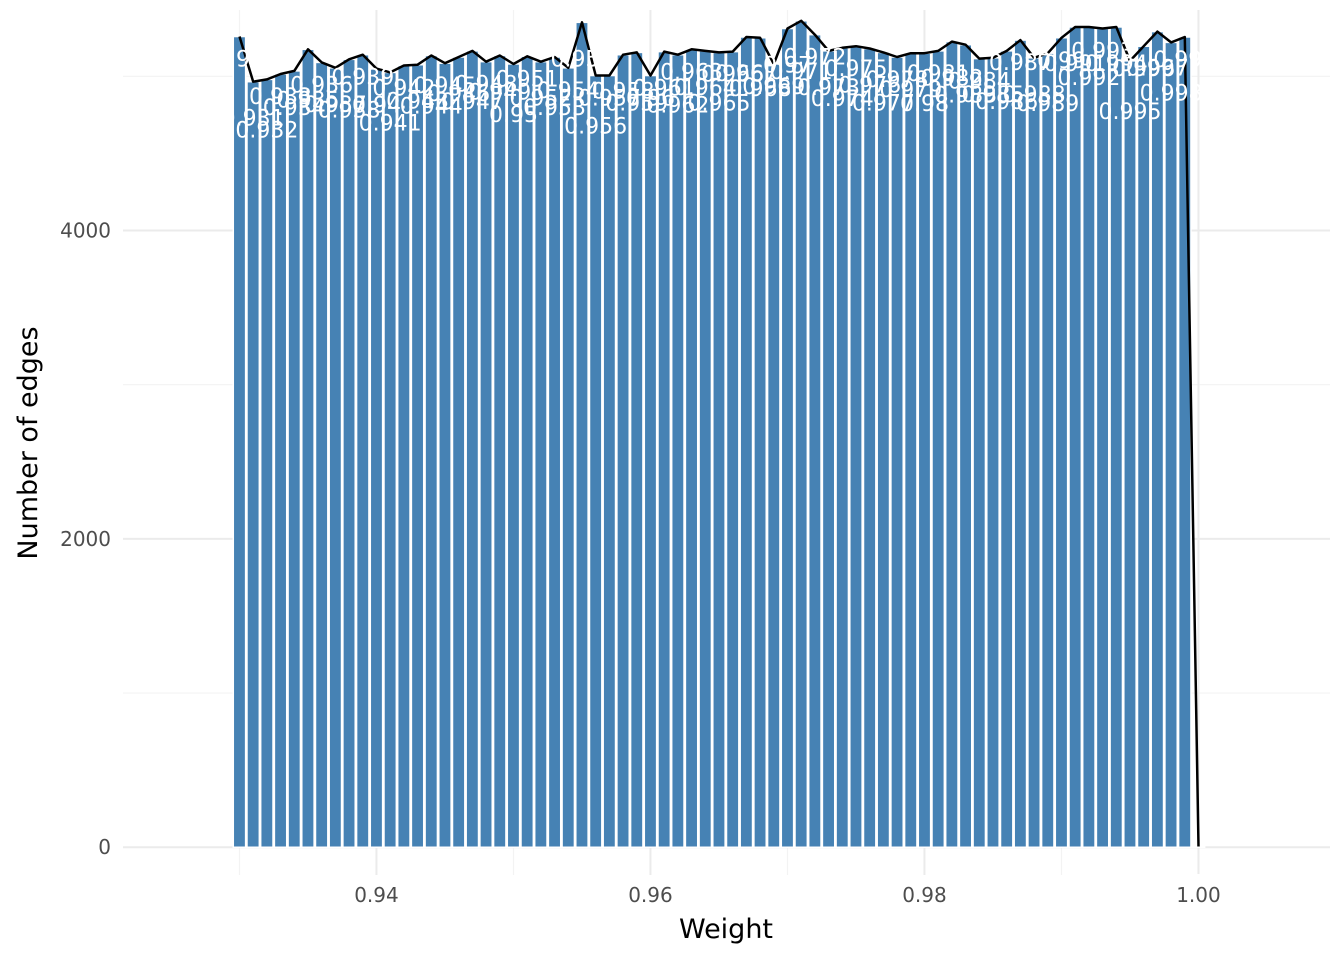  What do you see at coordinates (924, 895) in the screenshot?
I see `x-tick-label: 0.98` at bounding box center [924, 895].